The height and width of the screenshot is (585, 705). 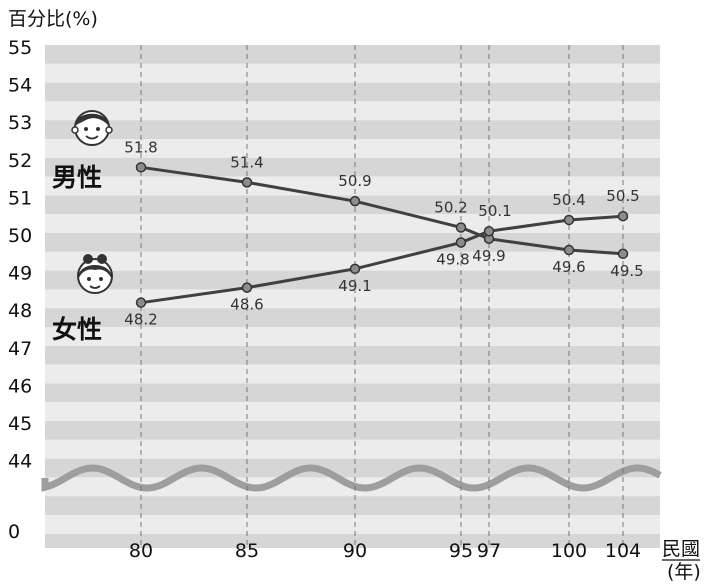 I want to click on x-tick-label: 85, so click(x=247, y=551).